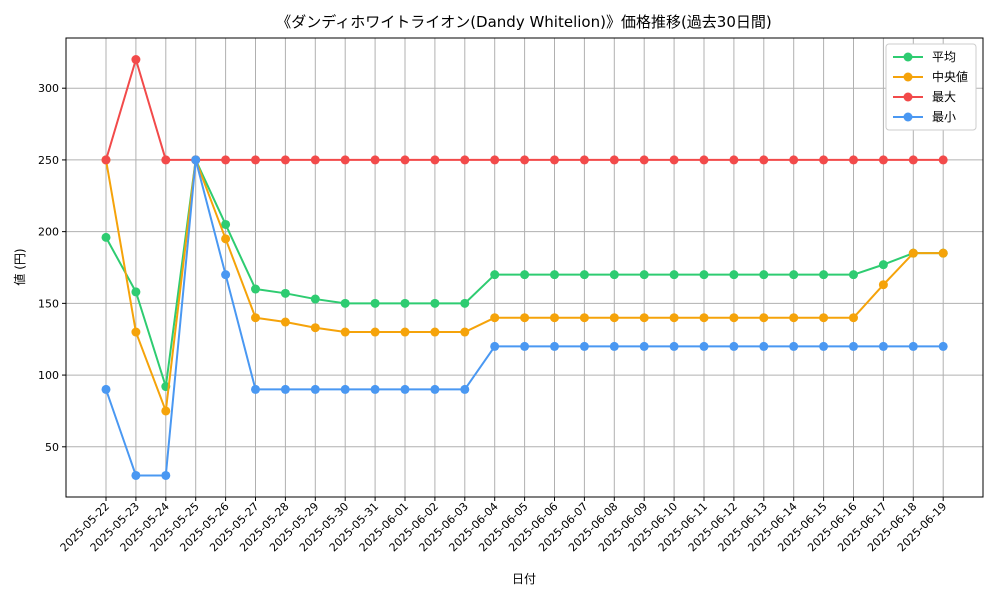 This screenshot has height=600, width=1000. Describe the element at coordinates (944, 97) in the screenshot. I see `legend-label: 最大` at that location.